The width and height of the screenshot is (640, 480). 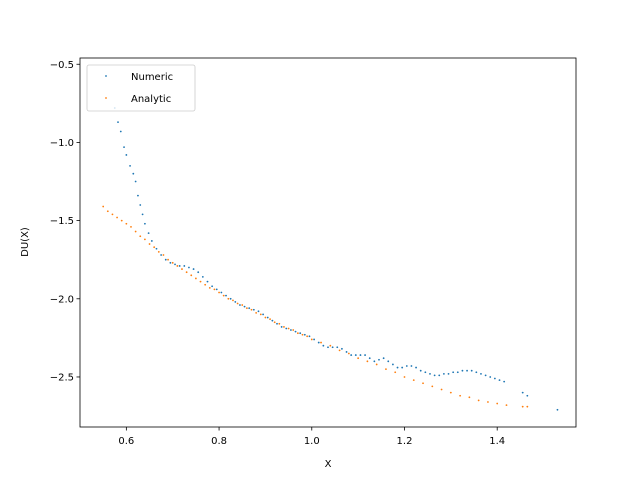 I want to click on y-axis-ticks: −0.5 −1.0 −1.5 −2.0 −2.5, so click(x=65, y=221).